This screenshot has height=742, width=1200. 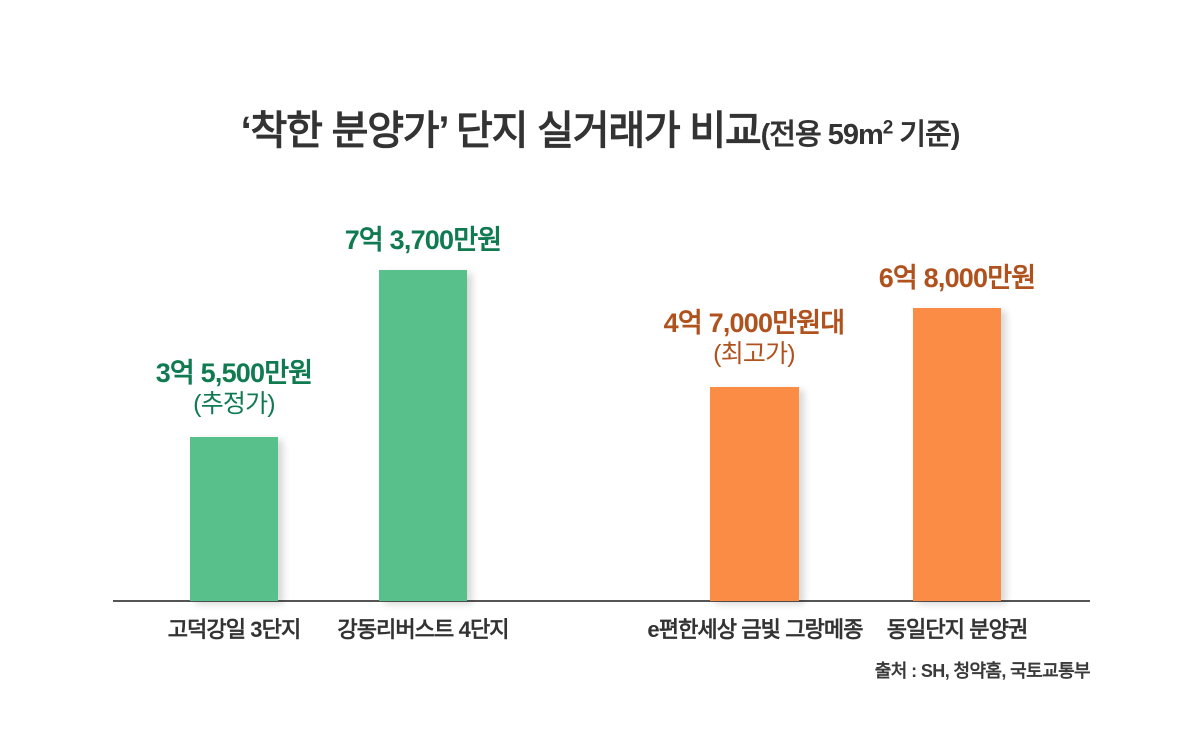 I want to click on bar-value-label-3: 6억 8,000만원, so click(x=957, y=279).